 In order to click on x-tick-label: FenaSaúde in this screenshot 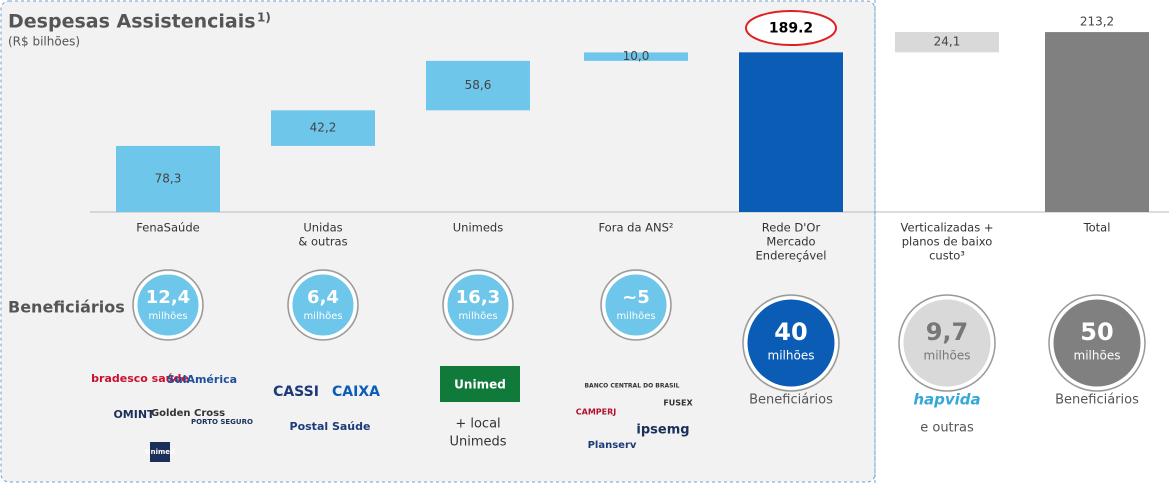, I will do `click(167, 228)`.